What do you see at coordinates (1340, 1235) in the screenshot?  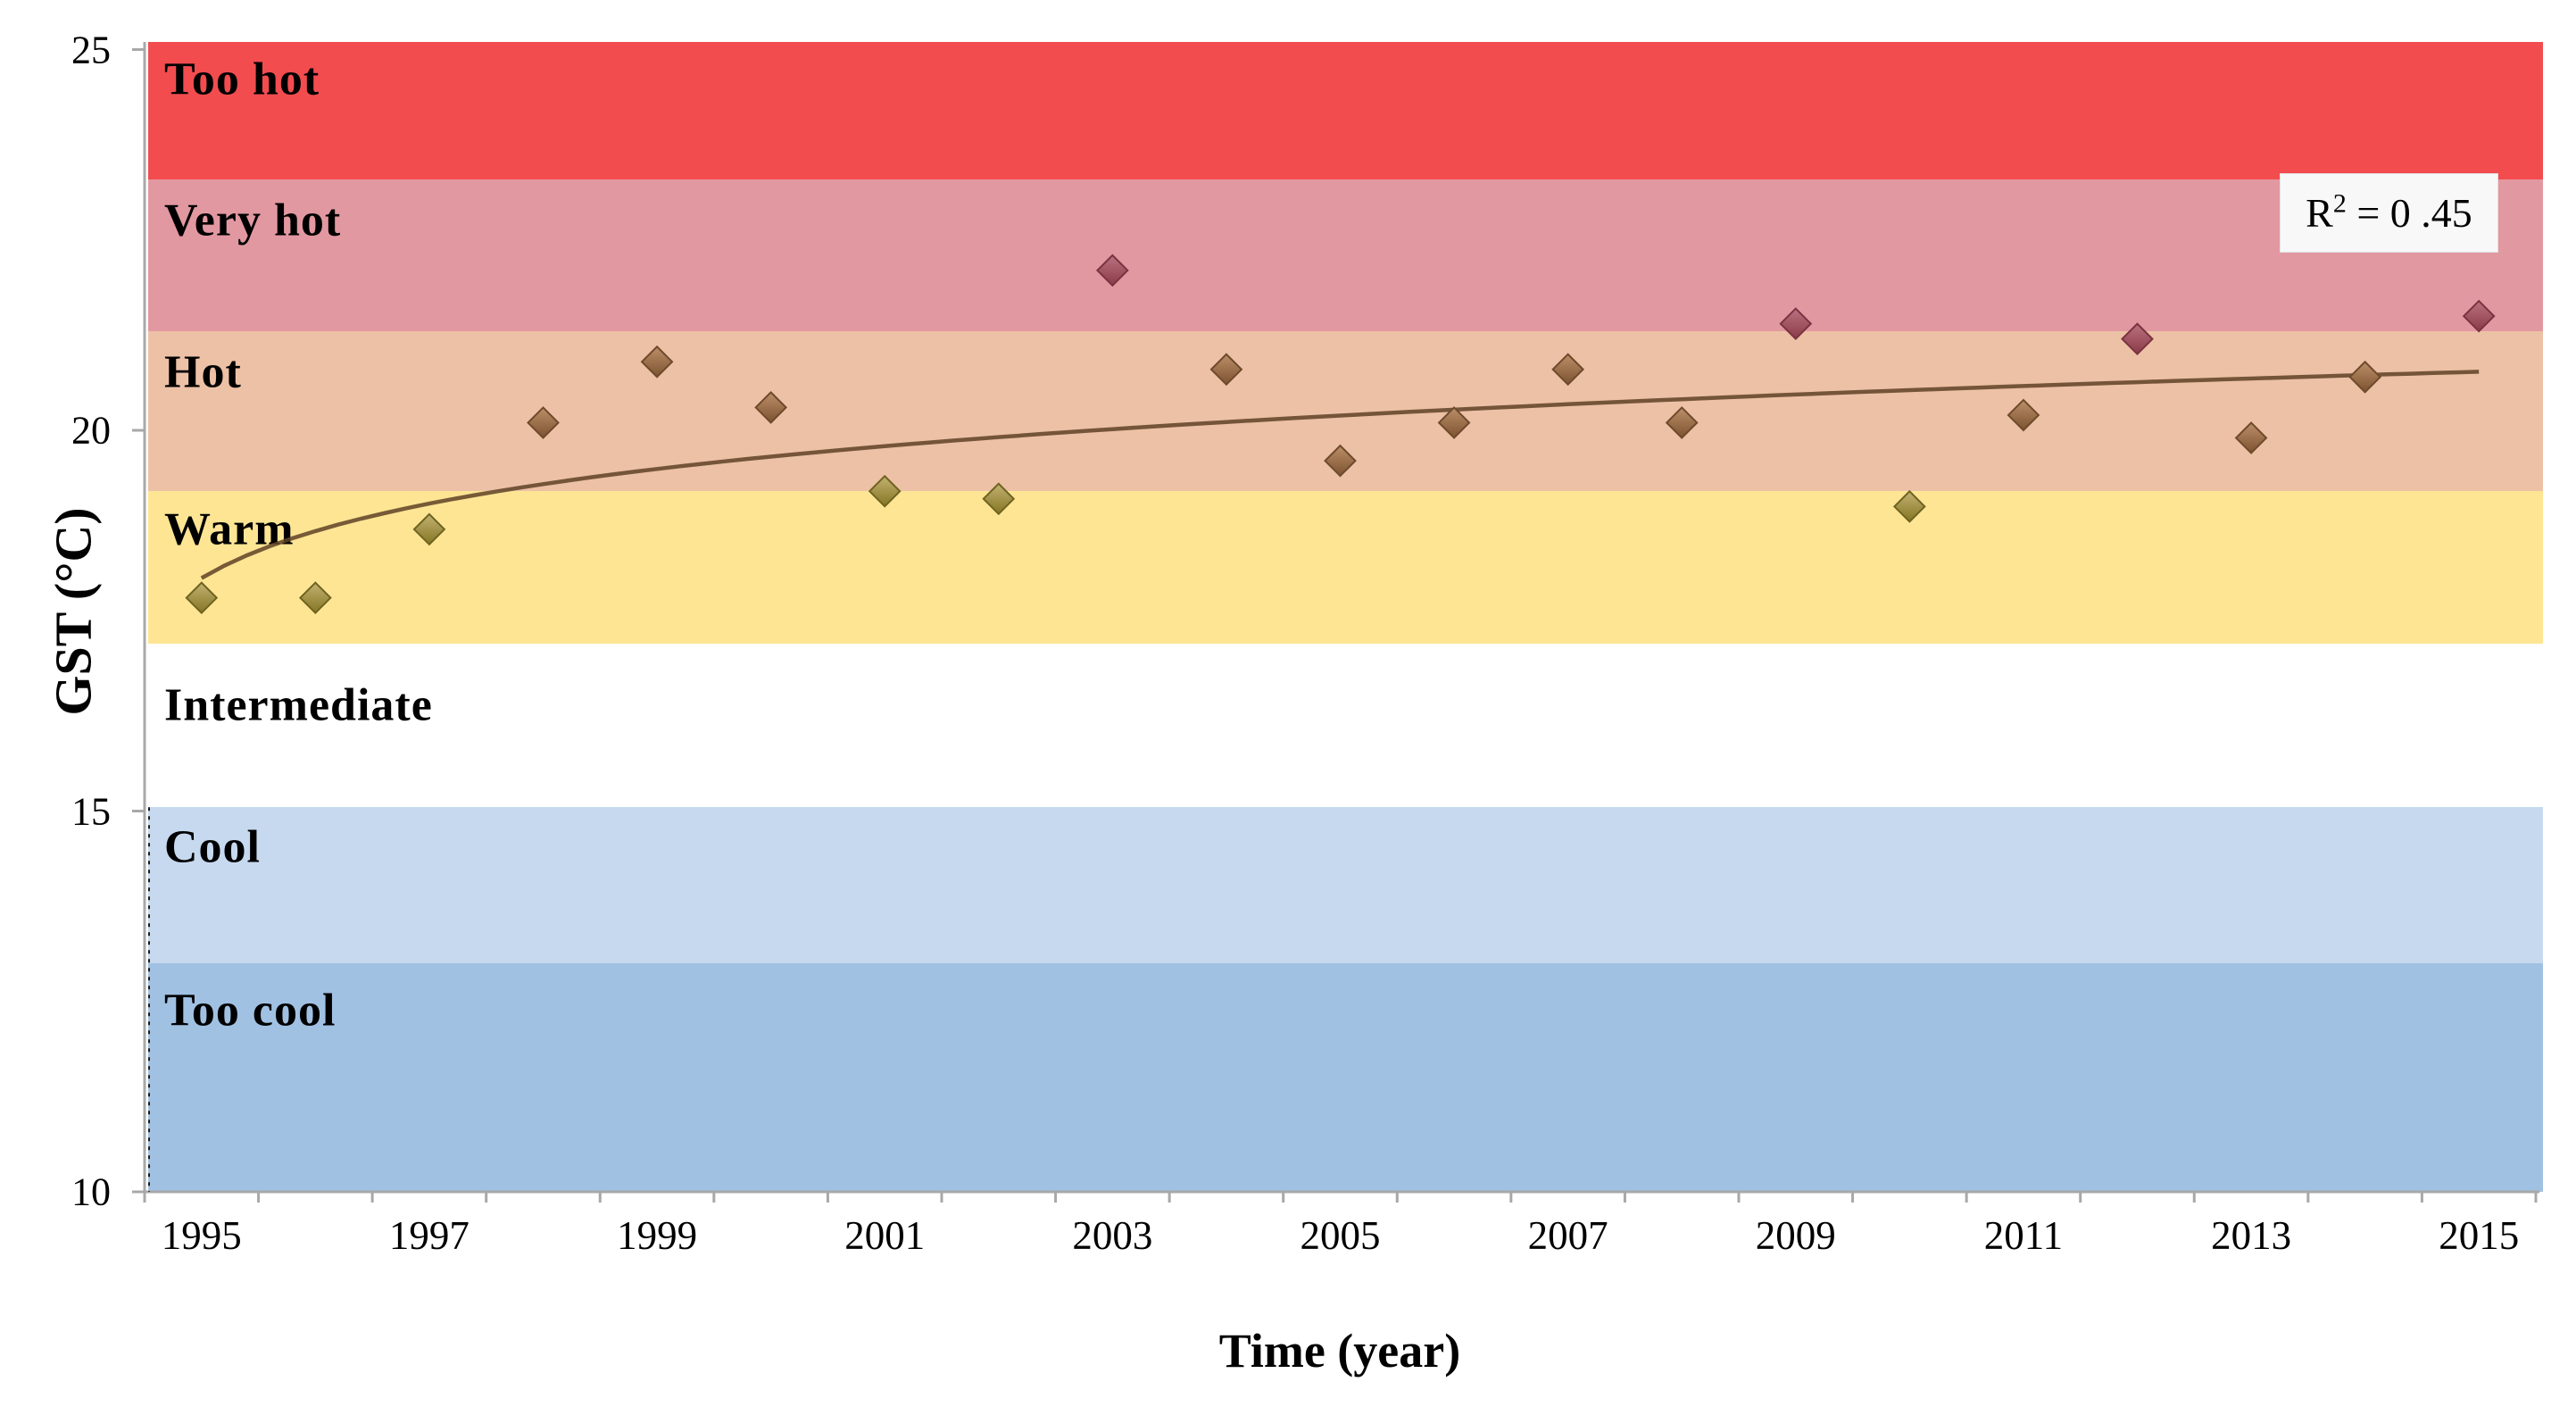 I see `x-tick-label-2005: 2005` at bounding box center [1340, 1235].